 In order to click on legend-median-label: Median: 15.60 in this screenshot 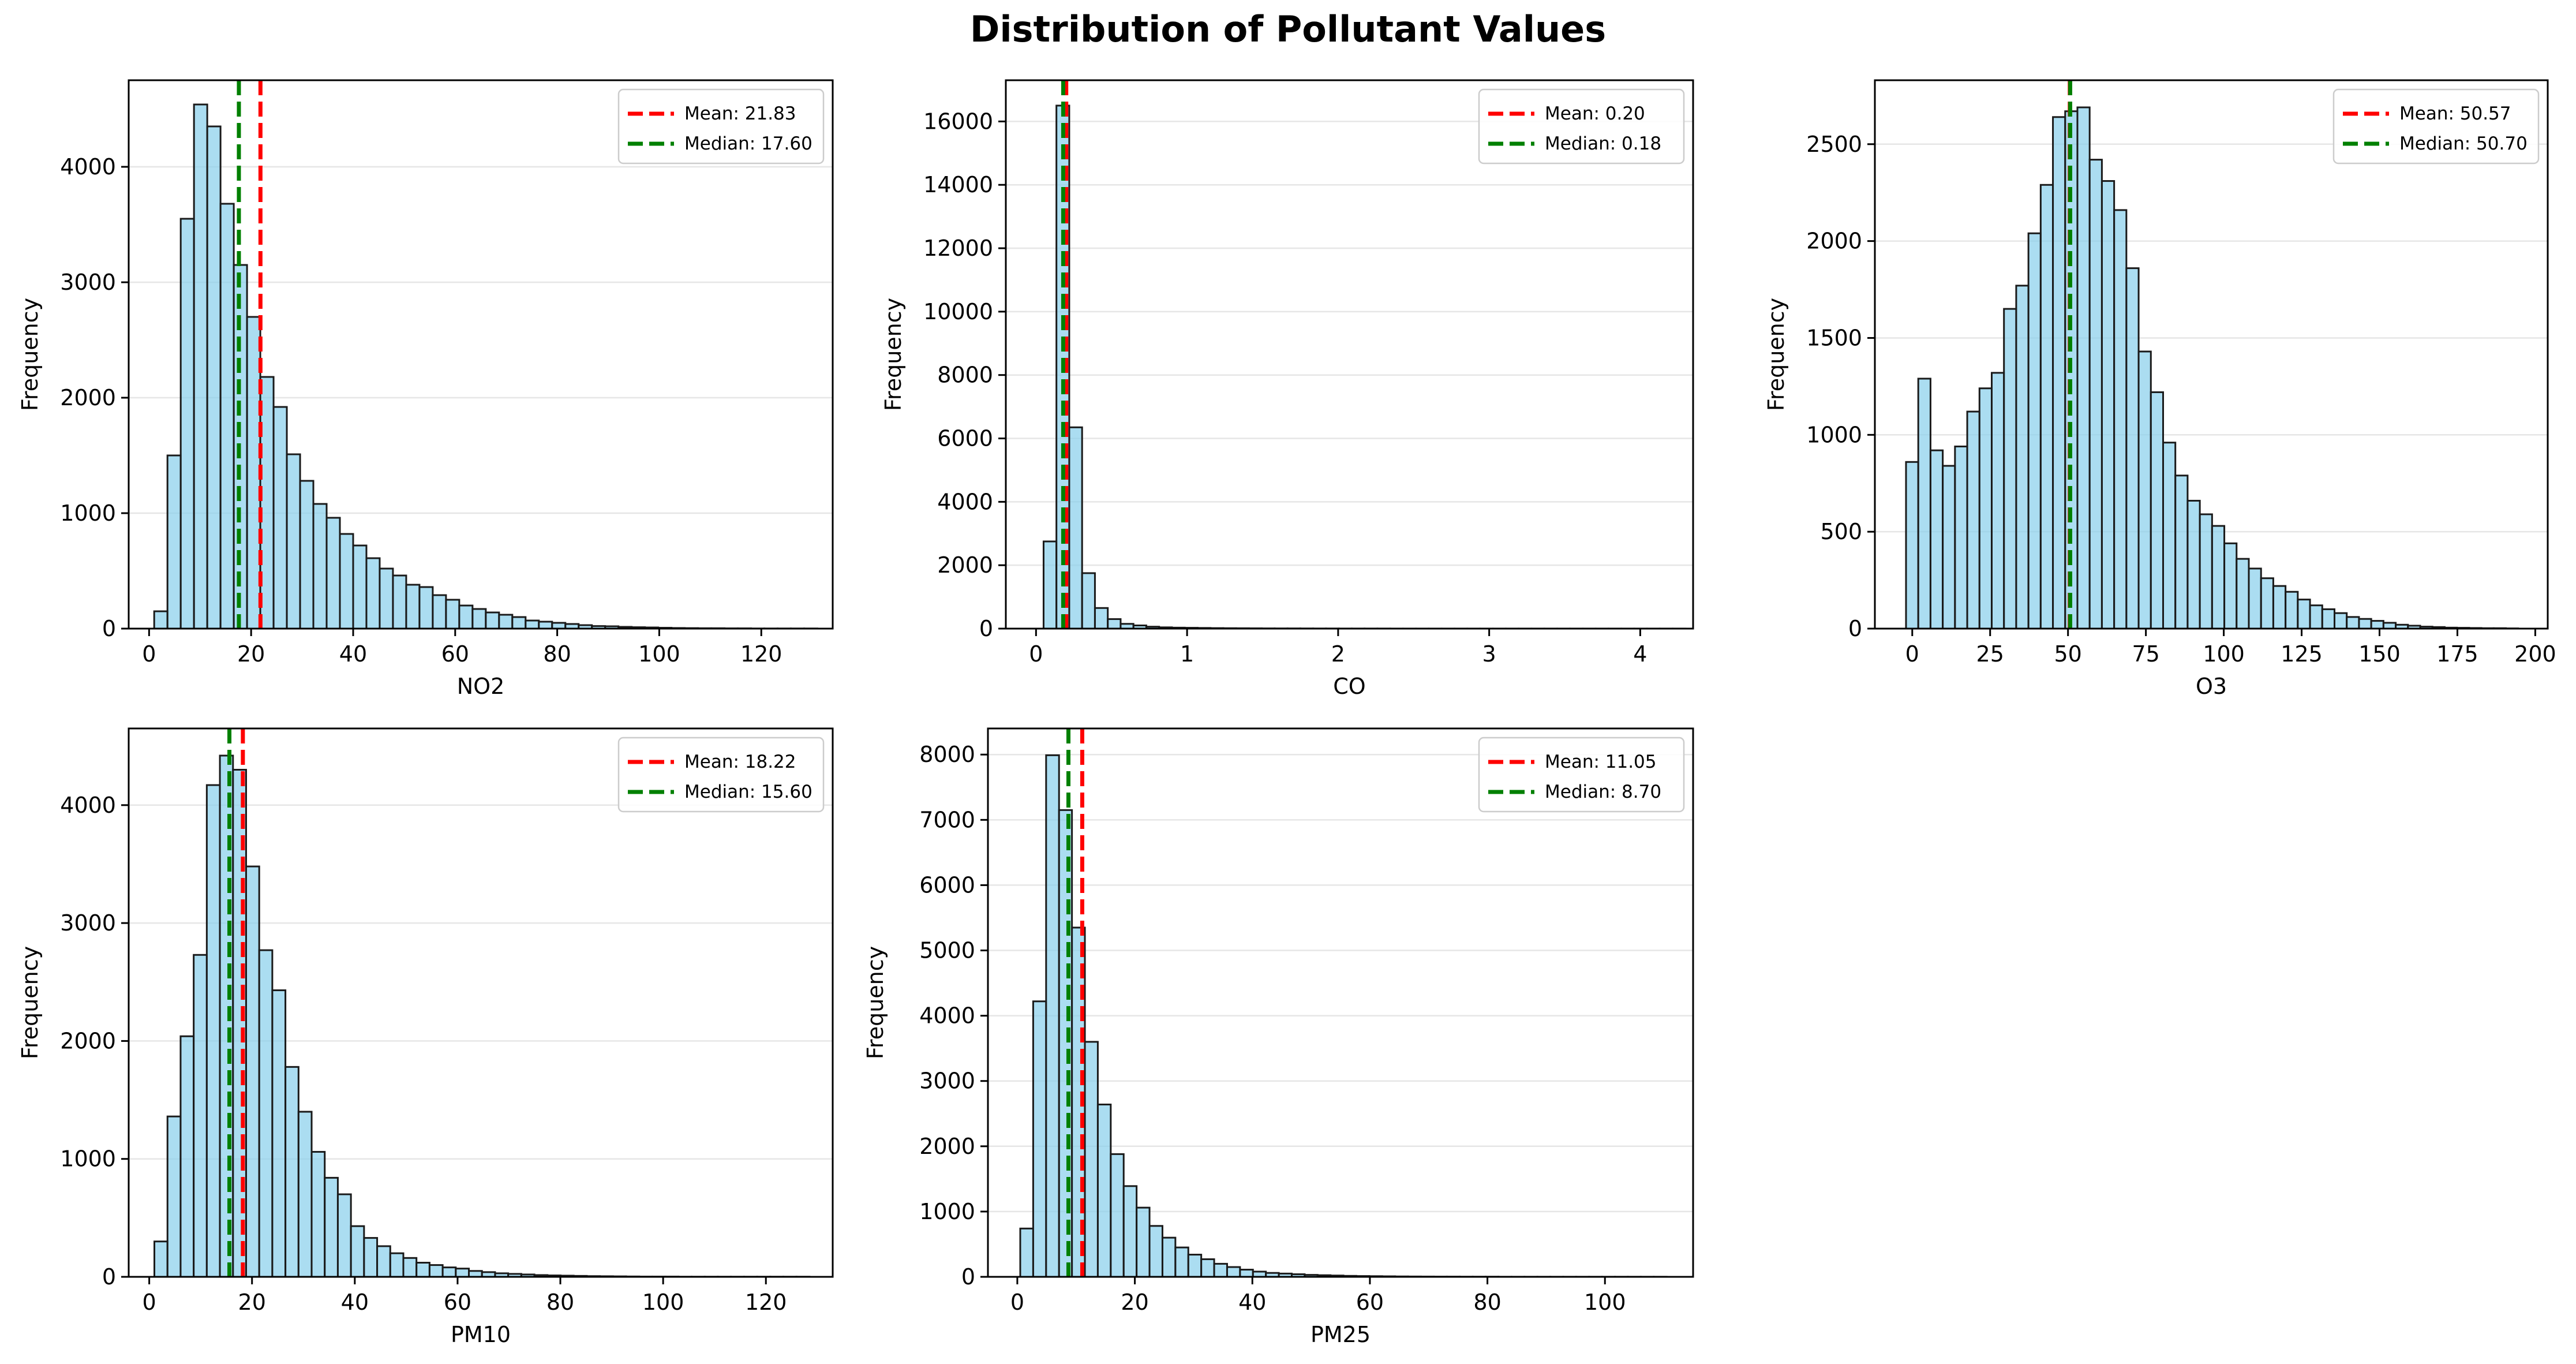, I will do `click(748, 792)`.